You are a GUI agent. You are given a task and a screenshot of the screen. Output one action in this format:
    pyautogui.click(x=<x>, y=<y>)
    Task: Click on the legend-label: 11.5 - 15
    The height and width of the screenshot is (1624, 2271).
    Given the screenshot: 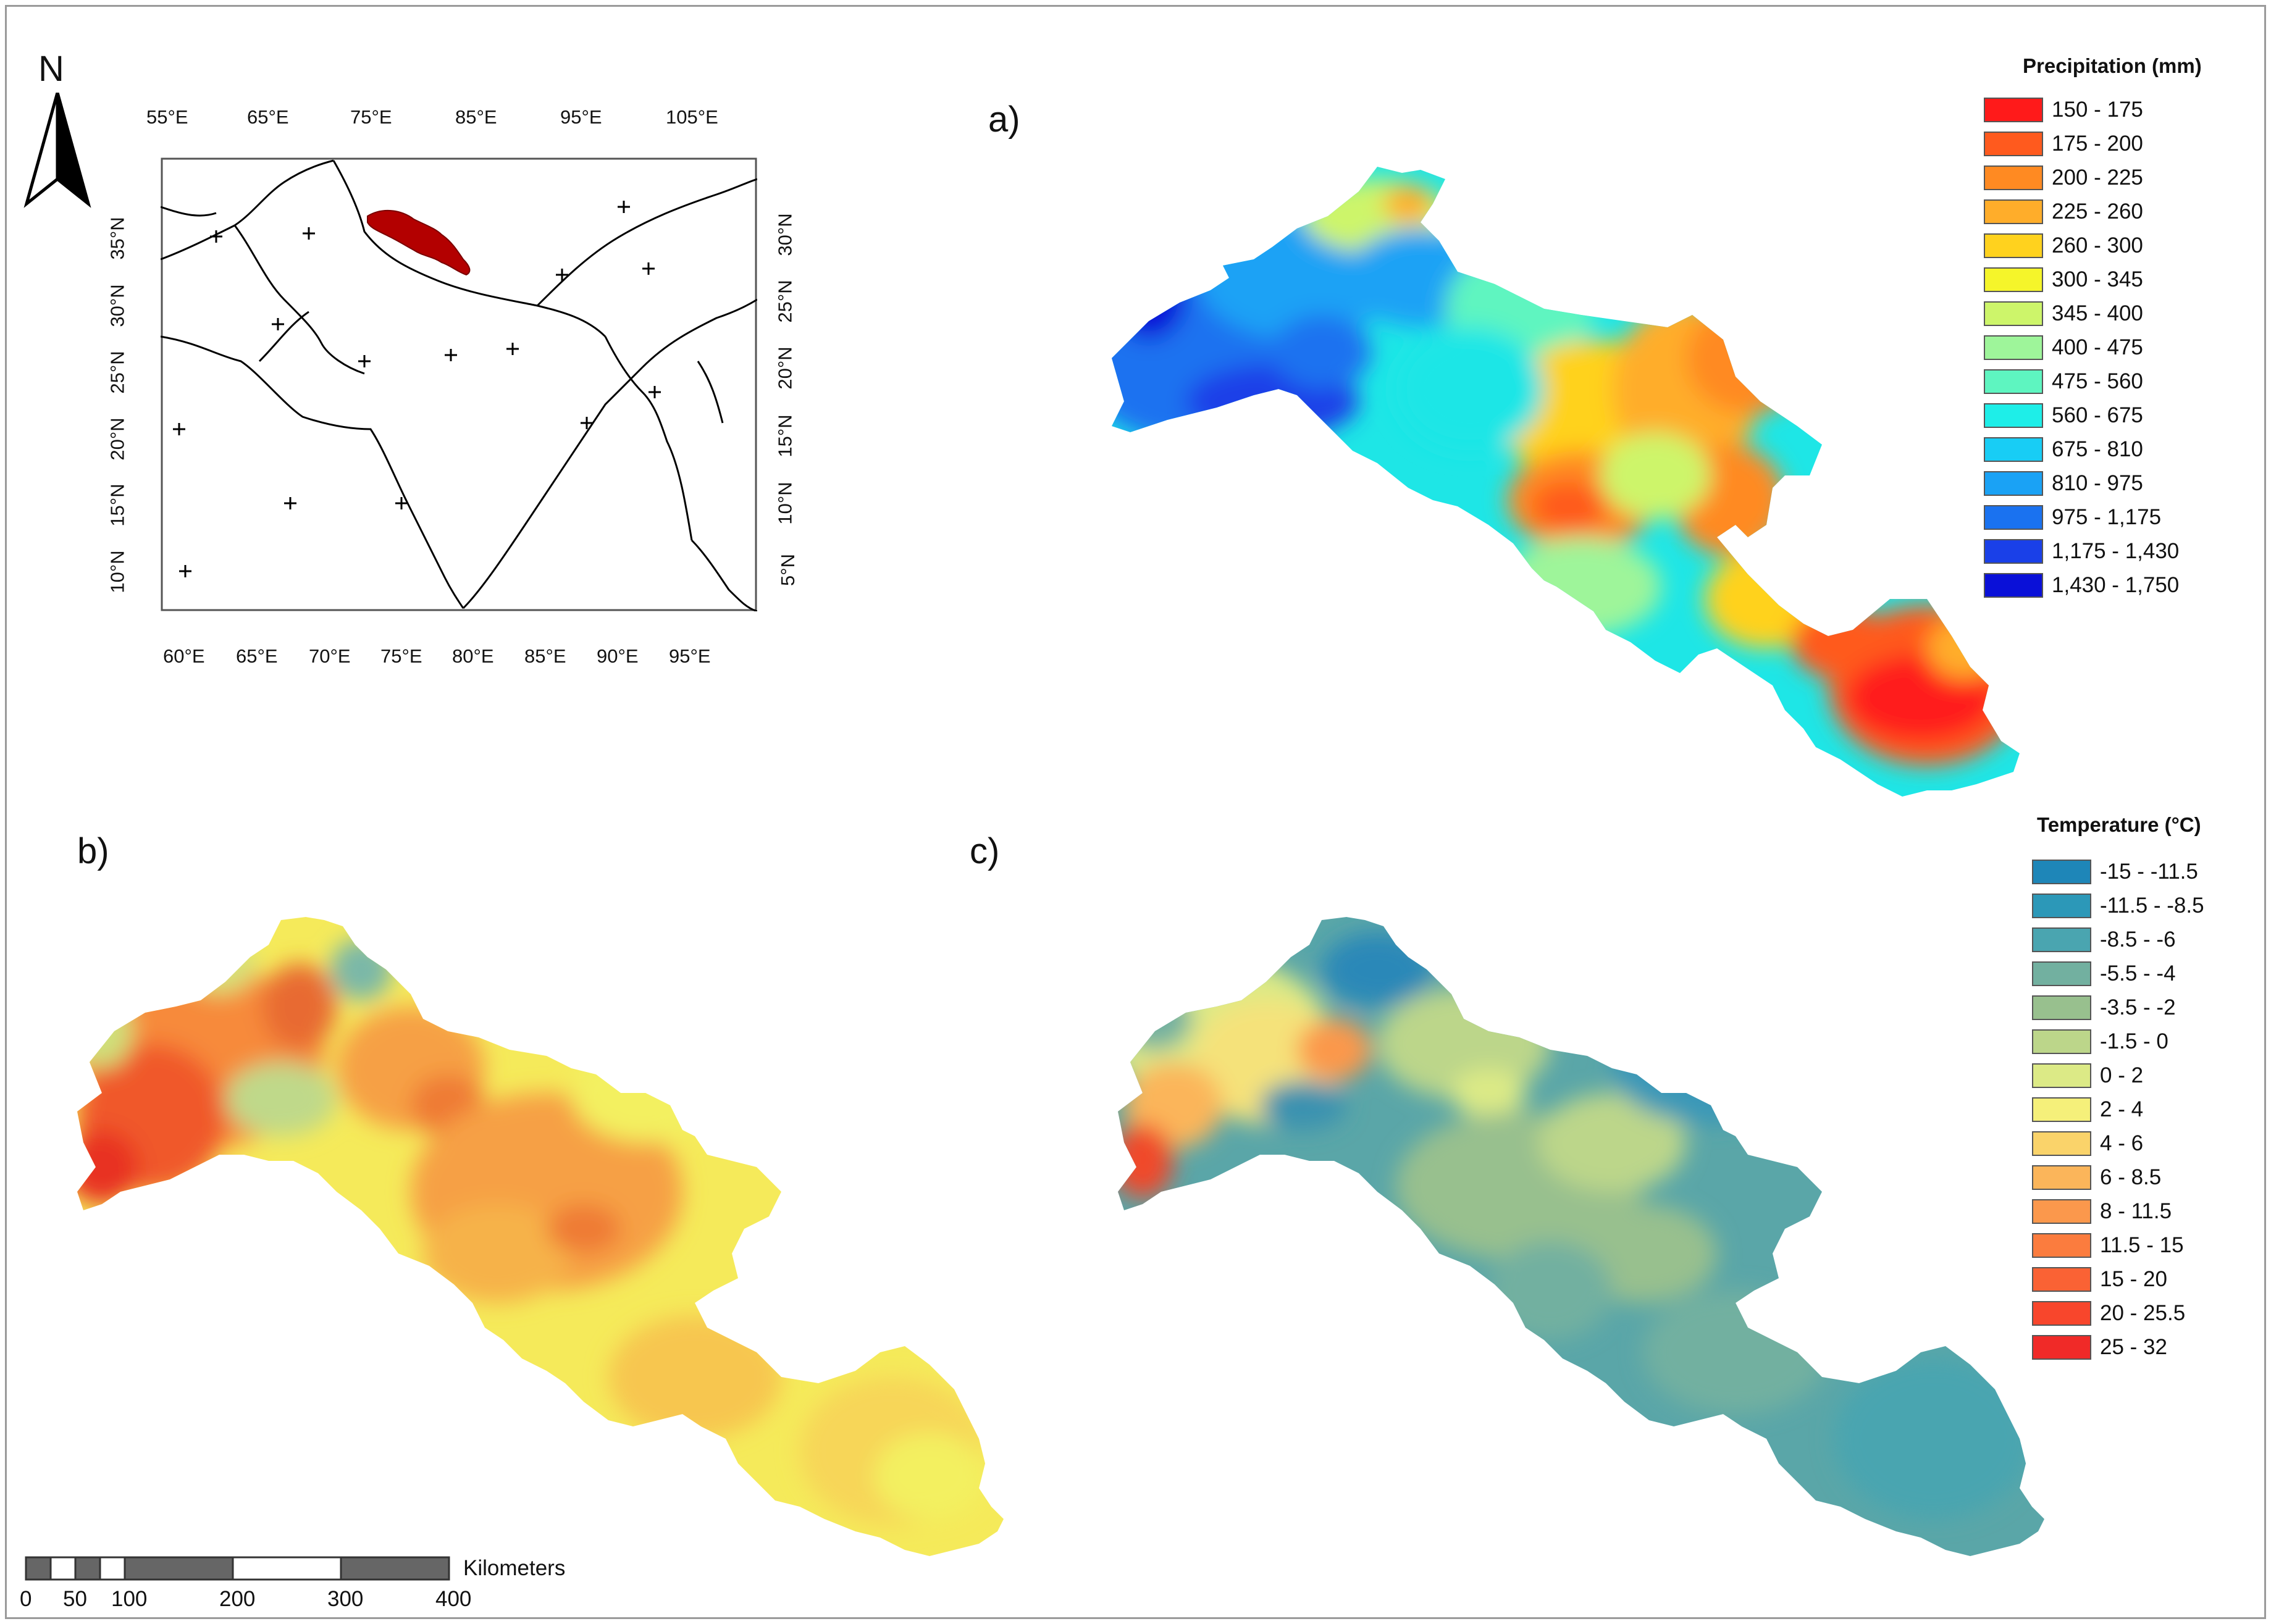 What is the action you would take?
    pyautogui.click(x=2142, y=1245)
    